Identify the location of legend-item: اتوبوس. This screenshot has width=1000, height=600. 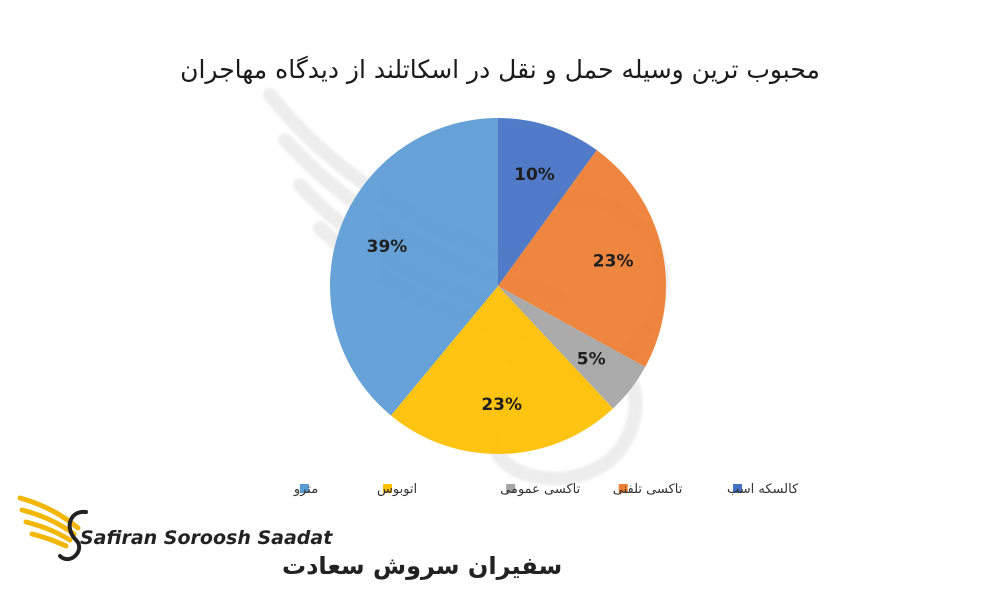
(397, 489).